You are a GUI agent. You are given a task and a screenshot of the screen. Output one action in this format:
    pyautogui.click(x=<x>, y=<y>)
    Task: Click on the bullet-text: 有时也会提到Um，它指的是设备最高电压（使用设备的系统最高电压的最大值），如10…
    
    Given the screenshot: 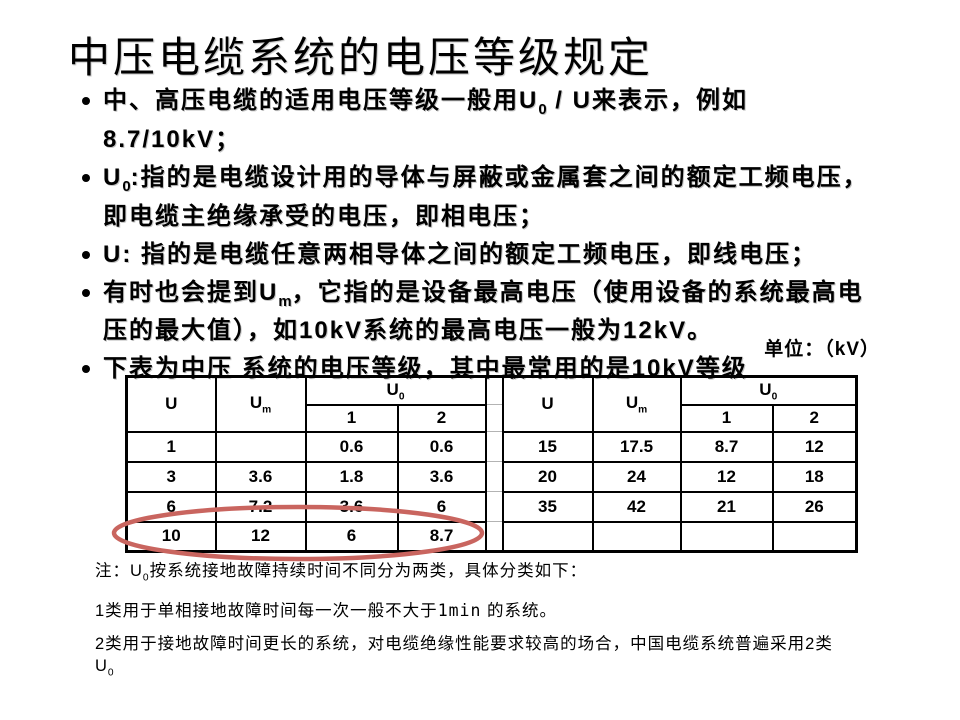 What is the action you would take?
    pyautogui.click(x=483, y=312)
    